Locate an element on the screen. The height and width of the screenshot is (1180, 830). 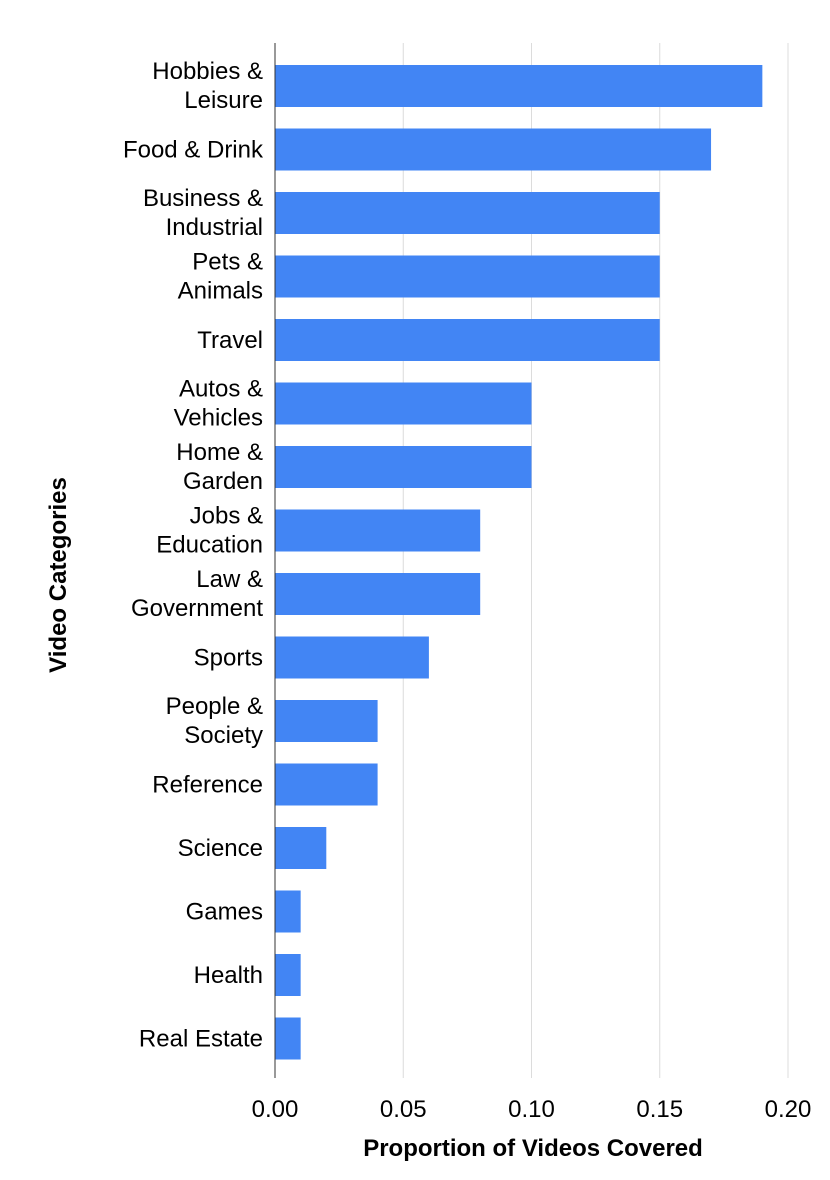
category-label: Pets & Animals is located at coordinates (220, 277).